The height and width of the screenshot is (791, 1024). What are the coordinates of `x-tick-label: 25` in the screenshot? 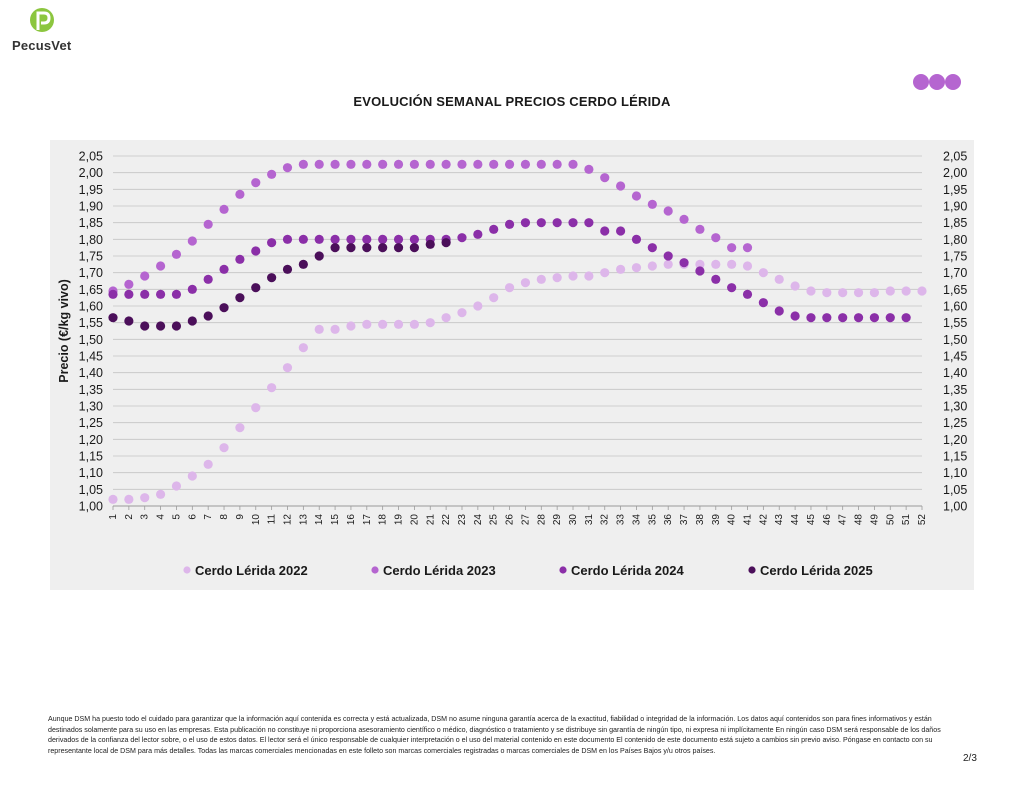 It's located at (494, 520).